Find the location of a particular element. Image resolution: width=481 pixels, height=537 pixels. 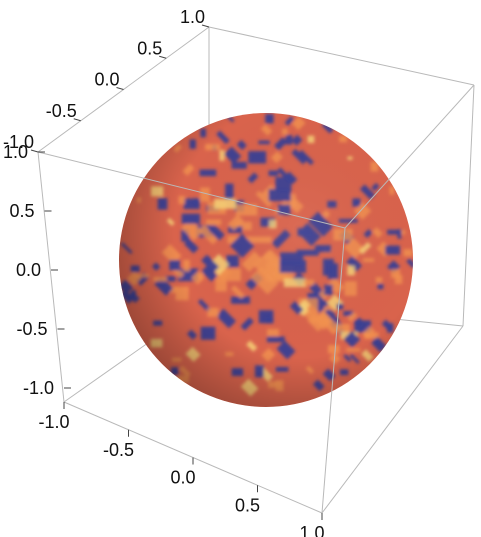

x-axis-tick-label: 0.0 is located at coordinates (182, 478).